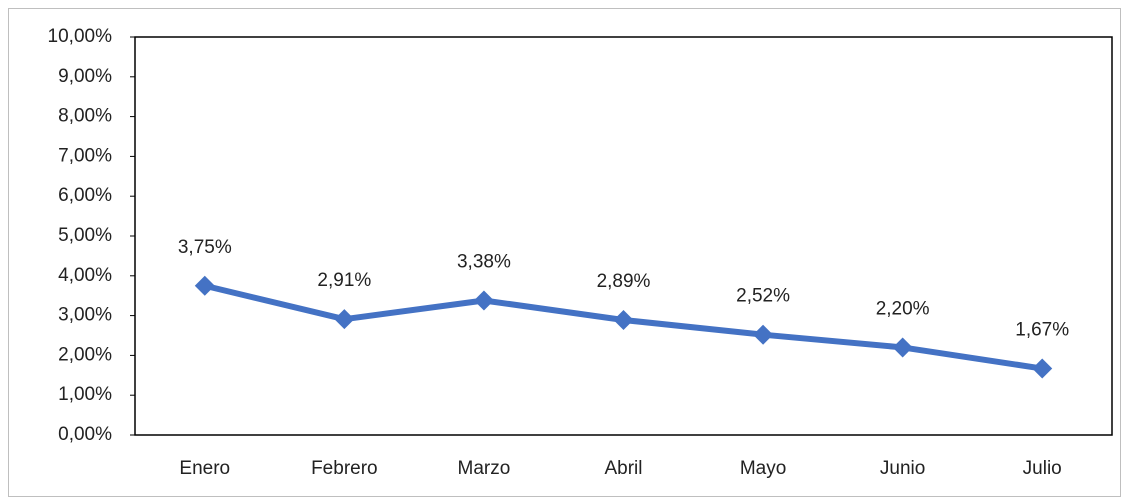 The width and height of the screenshot is (1122, 498). I want to click on x-tick-label: Junio, so click(902, 468).